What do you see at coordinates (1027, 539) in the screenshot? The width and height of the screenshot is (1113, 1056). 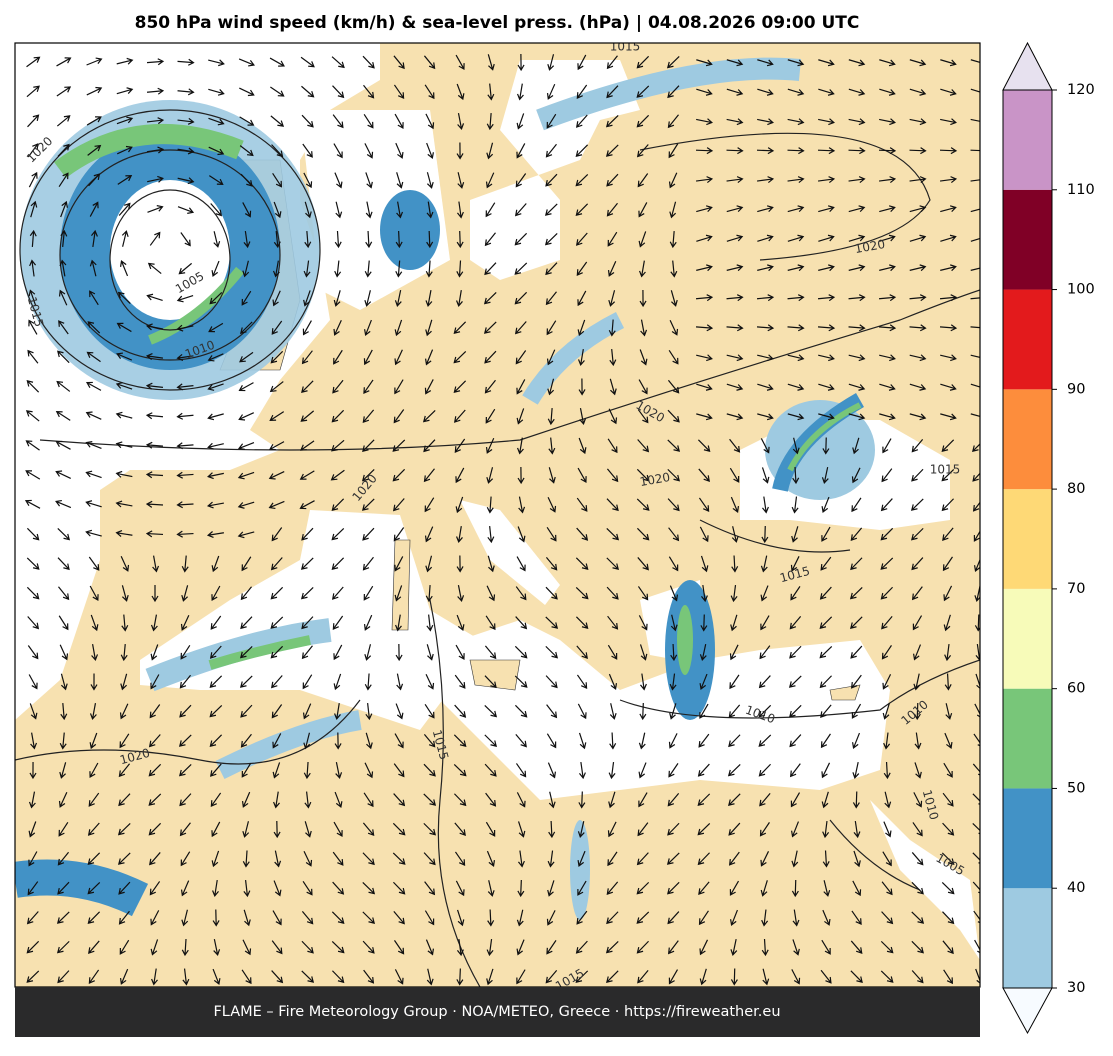 I see `colorbar-band` at bounding box center [1027, 539].